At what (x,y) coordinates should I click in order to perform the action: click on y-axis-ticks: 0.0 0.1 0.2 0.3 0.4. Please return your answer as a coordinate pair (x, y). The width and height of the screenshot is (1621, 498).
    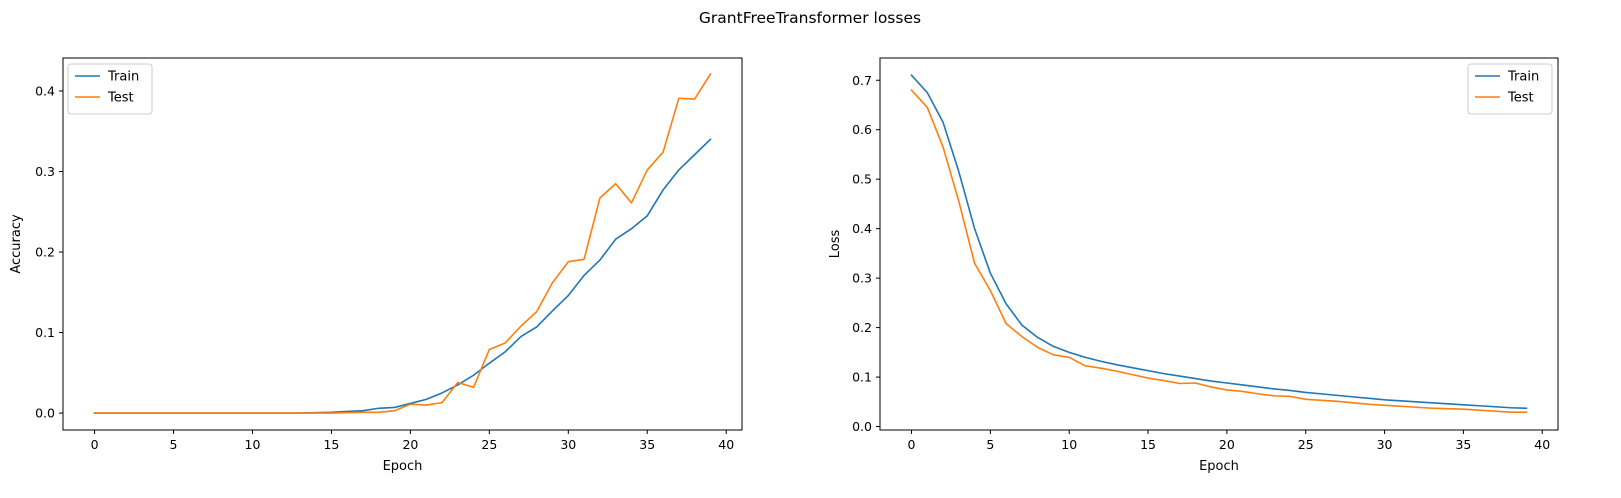
    Looking at the image, I should click on (49, 252).